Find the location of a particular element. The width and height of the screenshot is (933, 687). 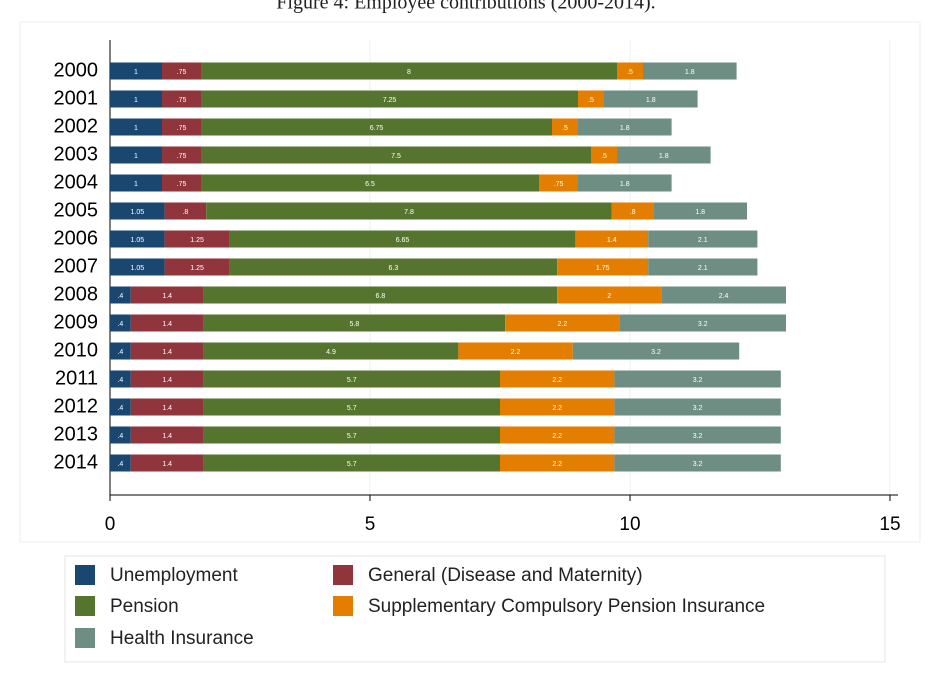

value-label: 1.75 is located at coordinates (603, 268).